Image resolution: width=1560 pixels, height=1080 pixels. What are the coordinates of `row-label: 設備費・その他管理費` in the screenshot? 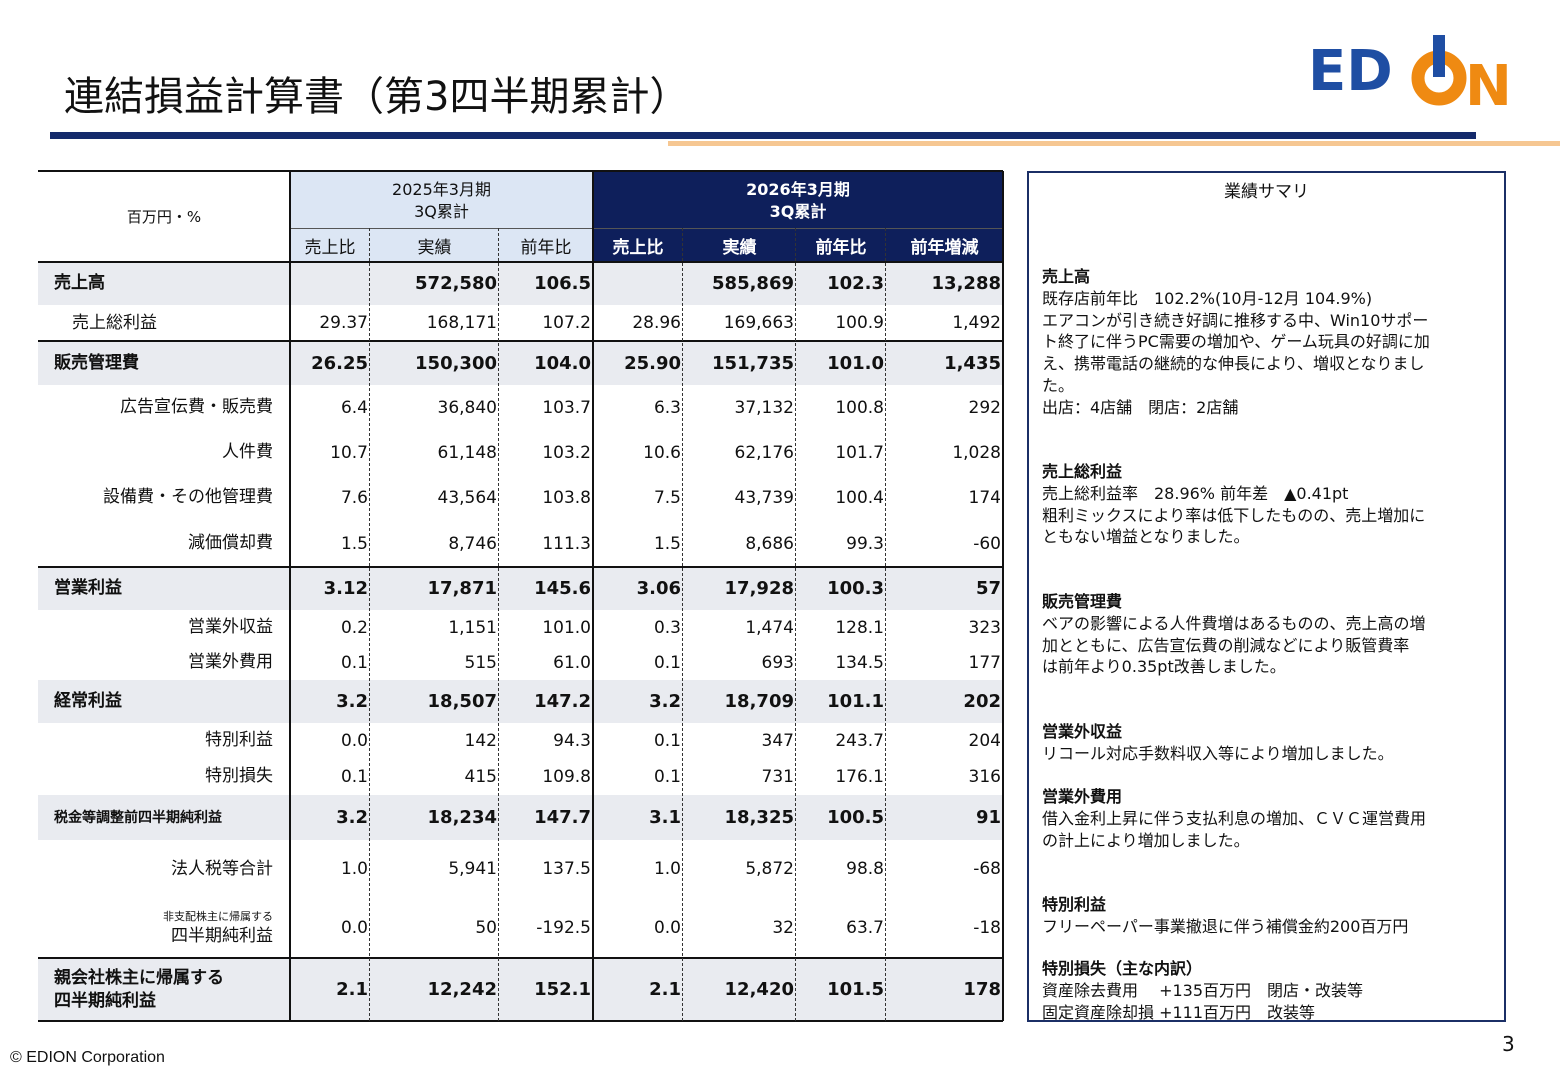 It's located at (164, 497).